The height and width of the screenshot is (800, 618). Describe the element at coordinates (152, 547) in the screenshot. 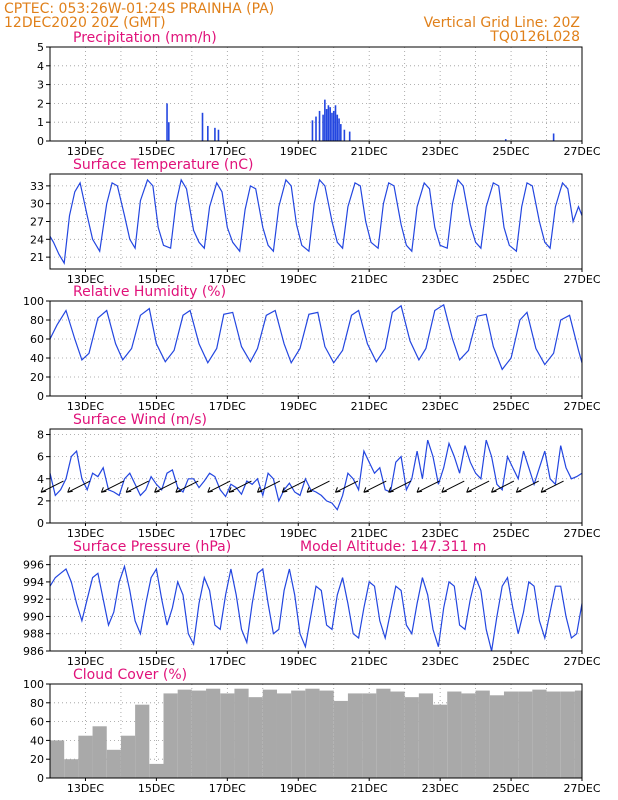

I see `pressure-title: Surface Pressure (hPa)` at that location.